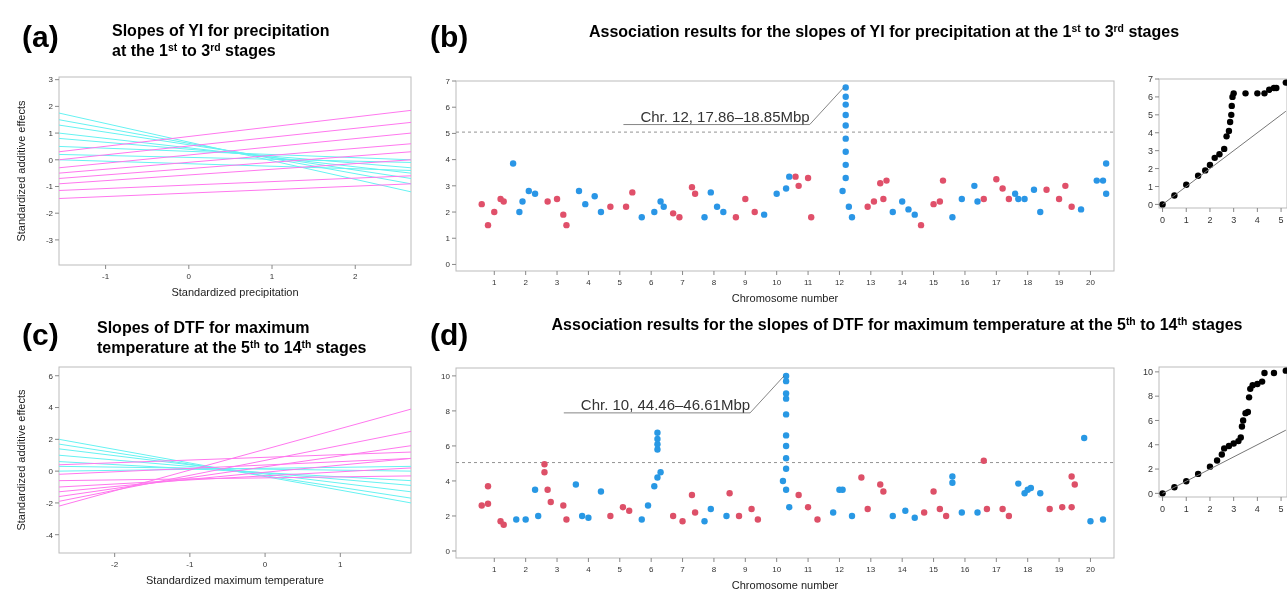  I want to click on x-axis-title: Standardized precipitation, so click(235, 292).